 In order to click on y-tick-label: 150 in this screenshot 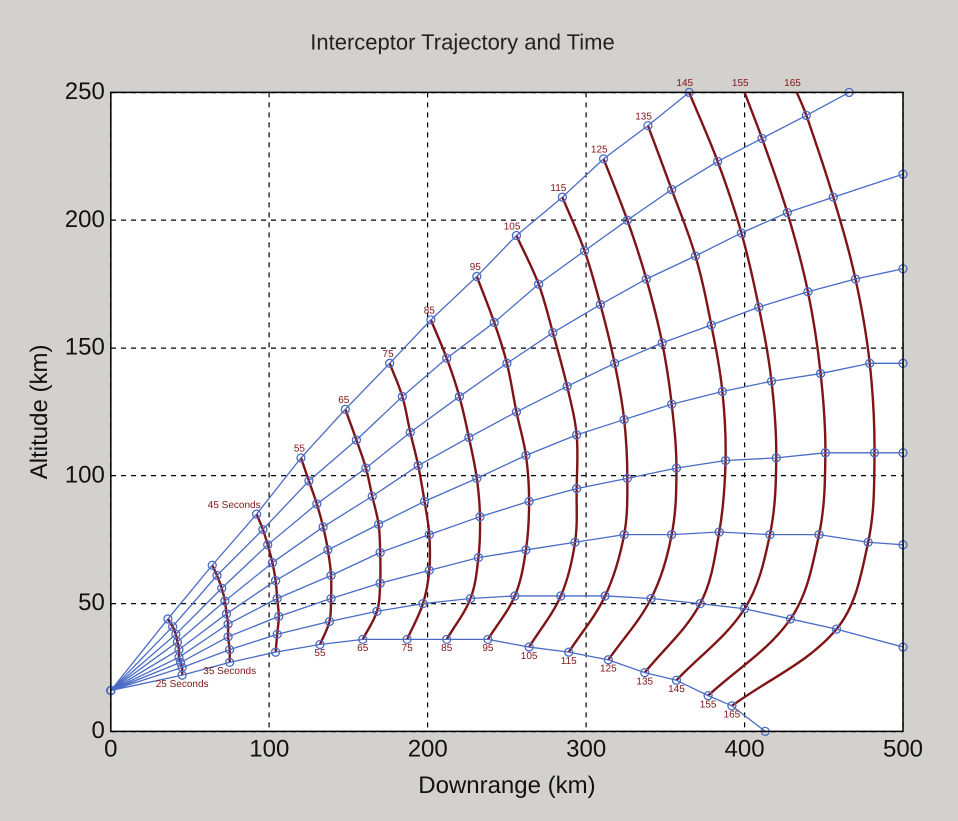, I will do `click(84, 347)`.